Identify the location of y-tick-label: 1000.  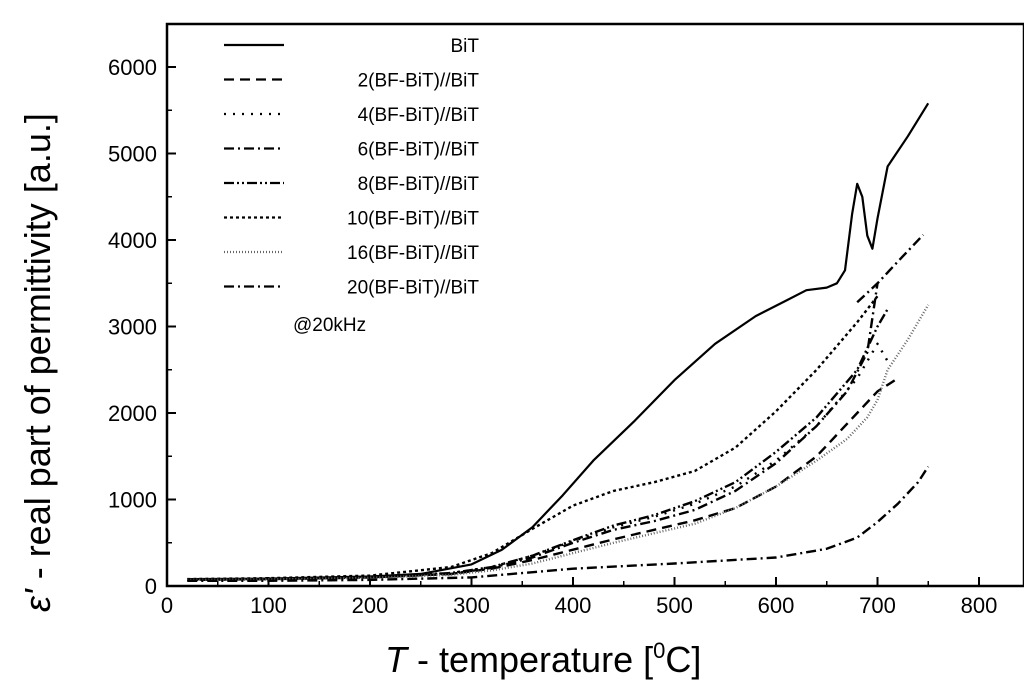
(132, 500).